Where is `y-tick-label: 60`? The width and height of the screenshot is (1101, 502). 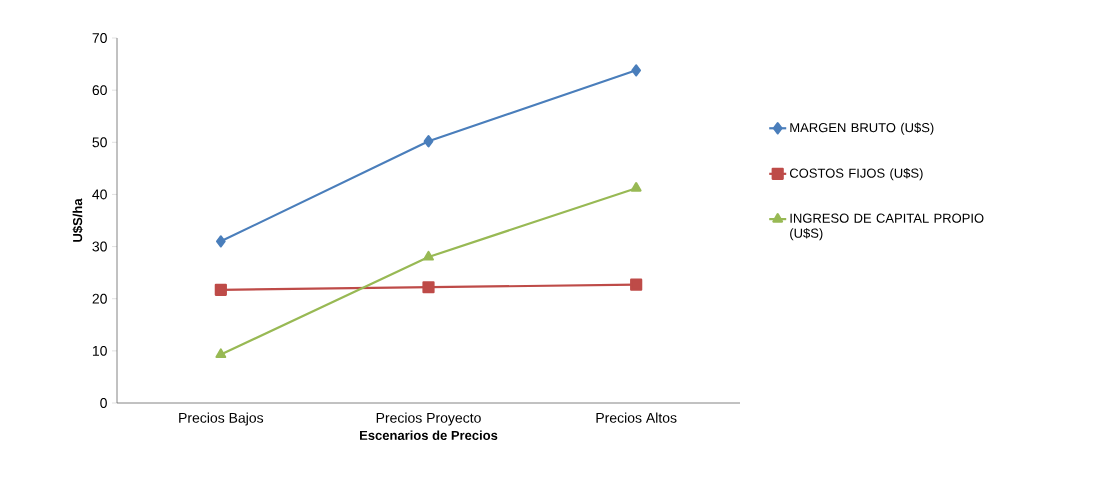 y-tick-label: 60 is located at coordinates (99, 90).